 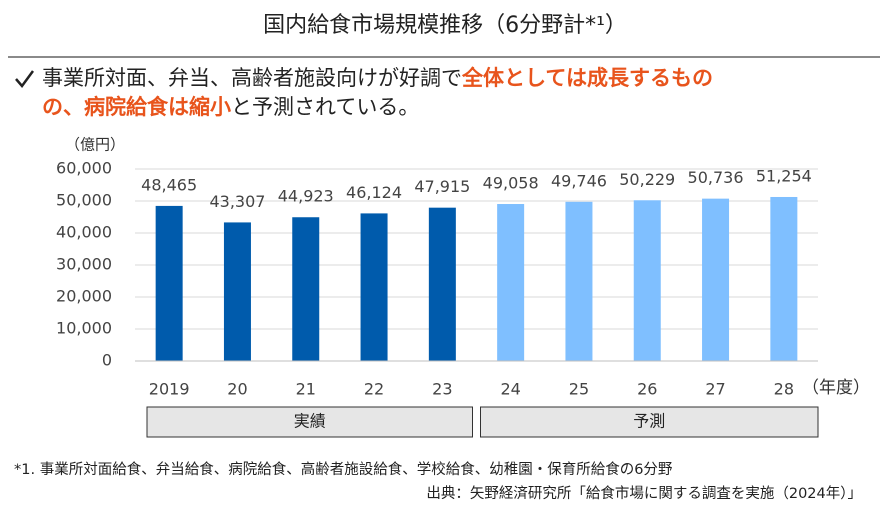 What do you see at coordinates (95, 145) in the screenshot?
I see `y-axis-label: （億円）` at bounding box center [95, 145].